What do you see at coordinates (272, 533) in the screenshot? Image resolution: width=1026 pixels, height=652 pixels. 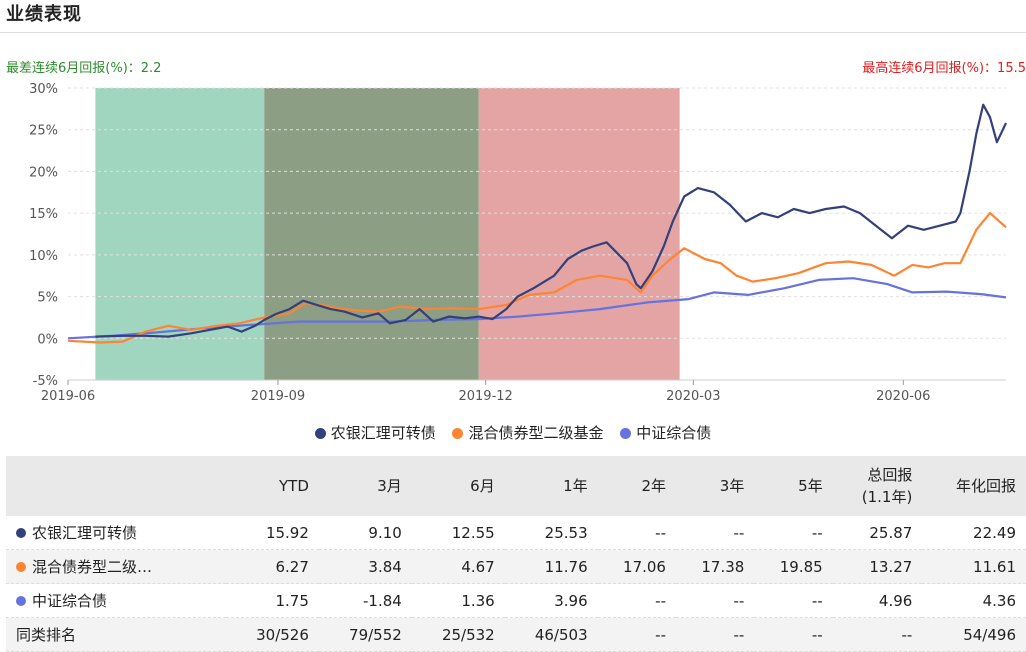 I see `table-cell: 15.92` at bounding box center [272, 533].